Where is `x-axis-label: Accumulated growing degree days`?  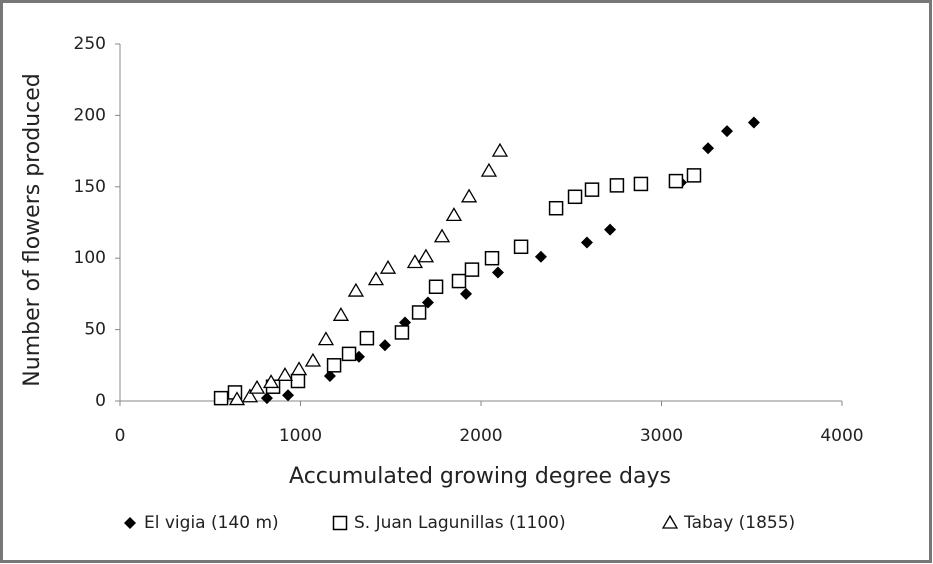 x-axis-label: Accumulated growing degree days is located at coordinates (480, 476).